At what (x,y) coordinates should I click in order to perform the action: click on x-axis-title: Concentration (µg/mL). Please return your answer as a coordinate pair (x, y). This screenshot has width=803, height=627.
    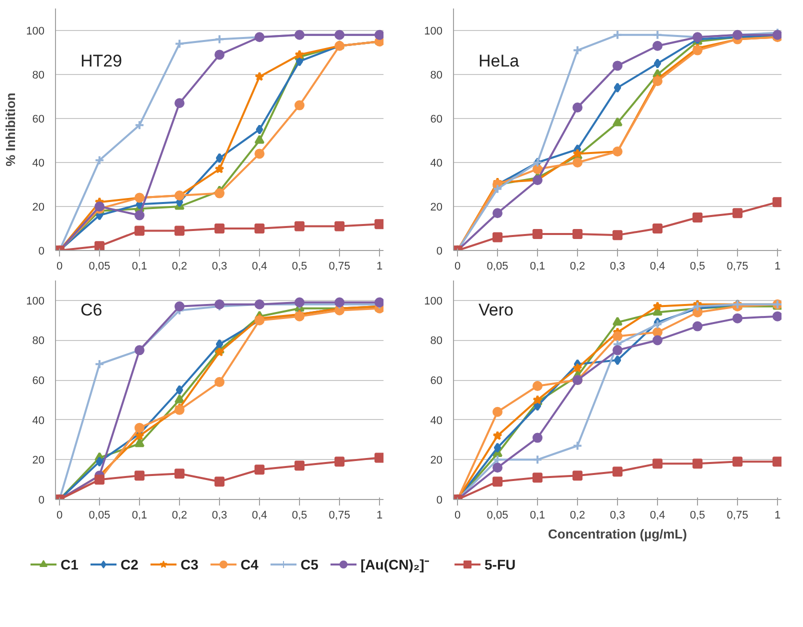
    Looking at the image, I should click on (617, 534).